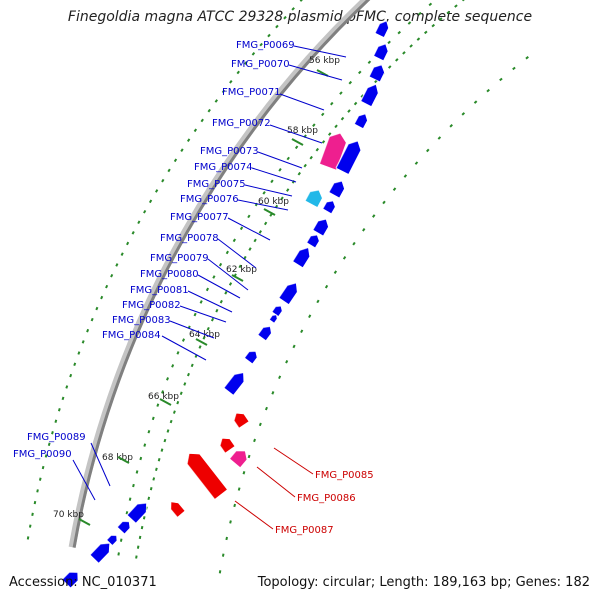  Describe the element at coordinates (159, 290) in the screenshot. I see `gene-label-fmg-p0081: FMG_P0081` at that location.